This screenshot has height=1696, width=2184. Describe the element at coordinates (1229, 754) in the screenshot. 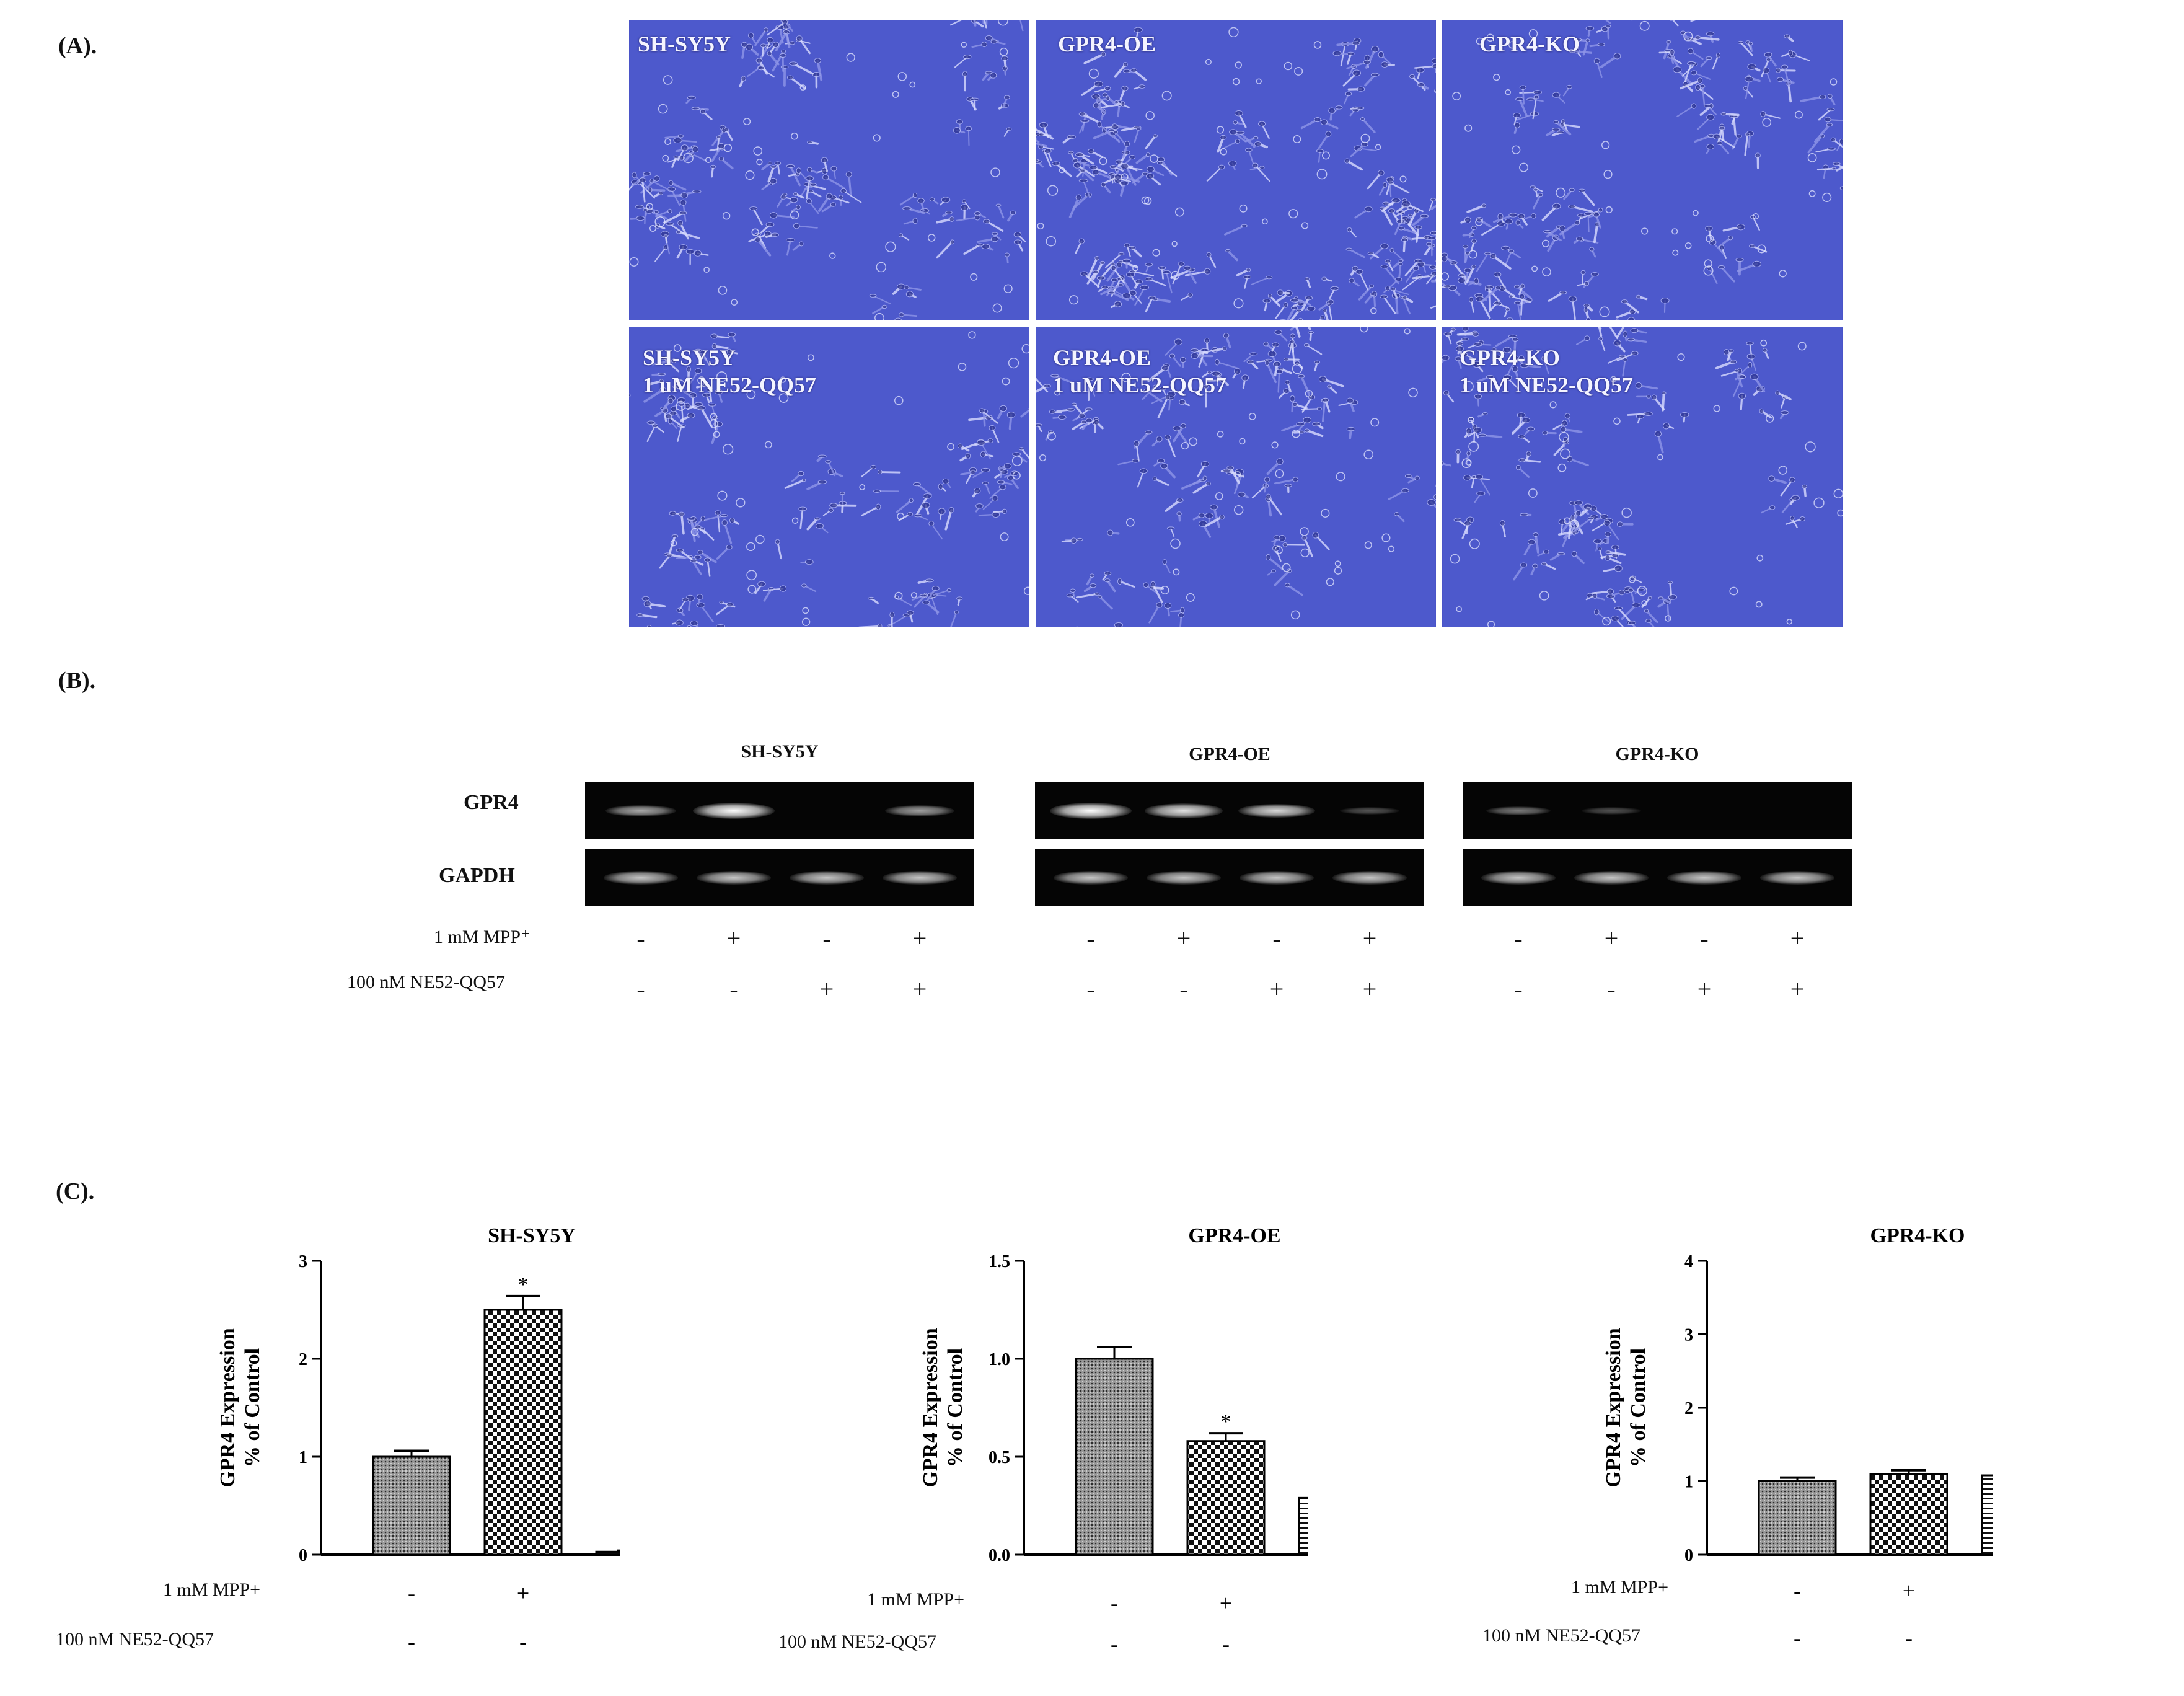

I see `gel-group-title: GPR4-OE` at that location.